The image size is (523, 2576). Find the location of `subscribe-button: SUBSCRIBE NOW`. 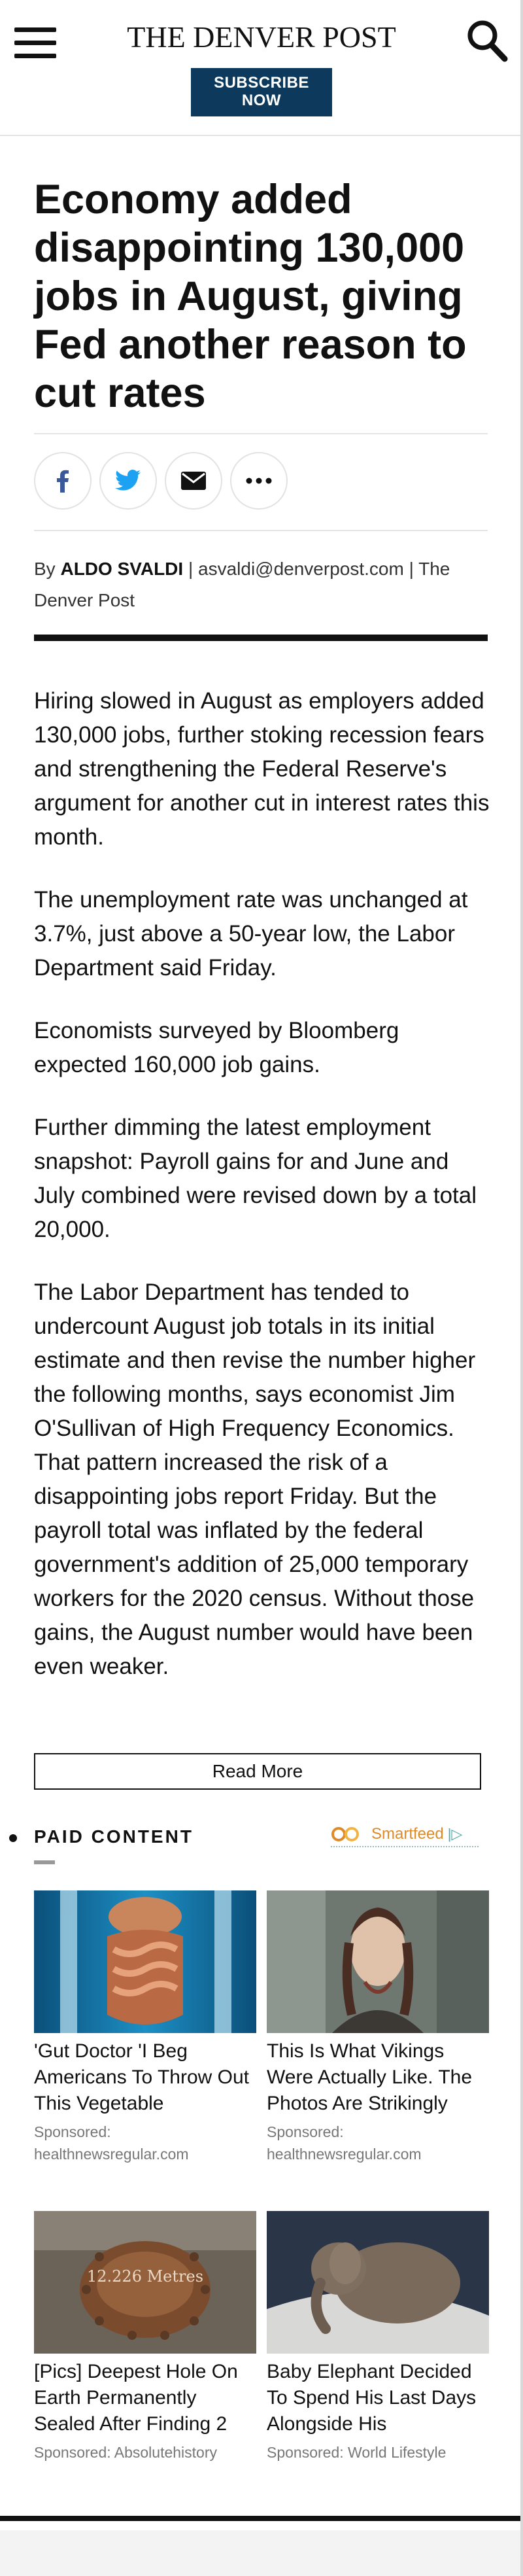

subscribe-button: SUBSCRIBE NOW is located at coordinates (261, 92).